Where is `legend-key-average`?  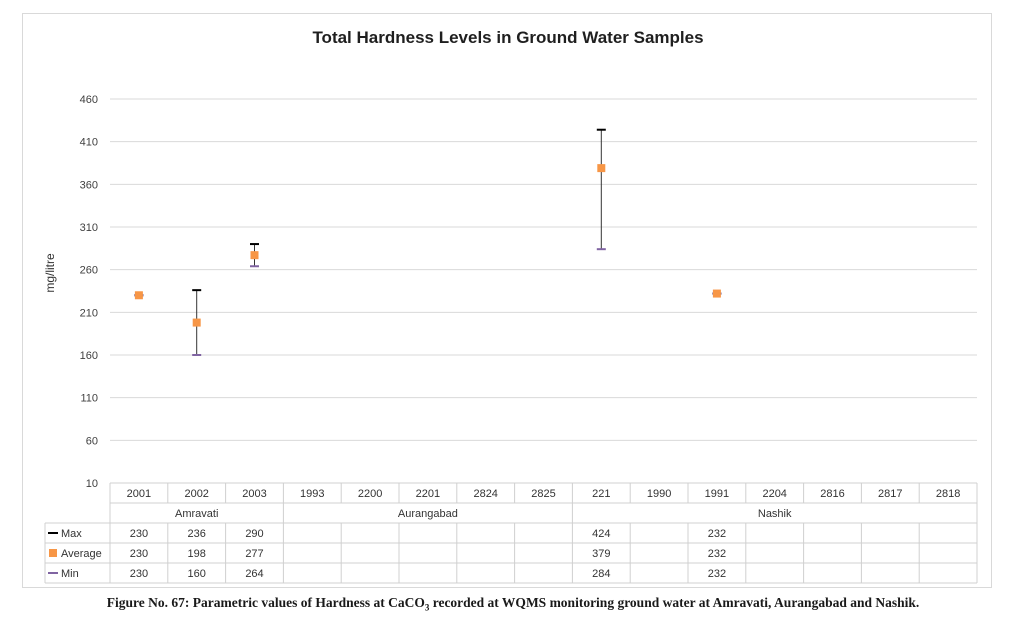
legend-key-average is located at coordinates (53, 553).